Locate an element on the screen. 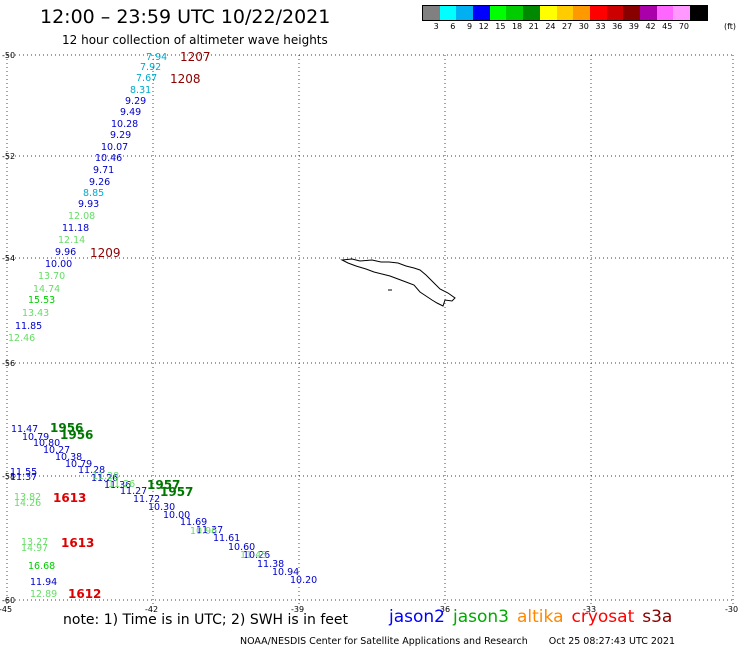  lat-label: -60 is located at coordinates (8, 600).